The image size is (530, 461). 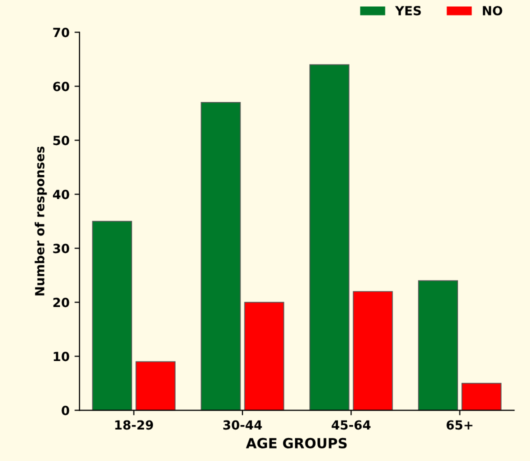 What do you see at coordinates (61, 33) in the screenshot?
I see `y-tick-label: 70` at bounding box center [61, 33].